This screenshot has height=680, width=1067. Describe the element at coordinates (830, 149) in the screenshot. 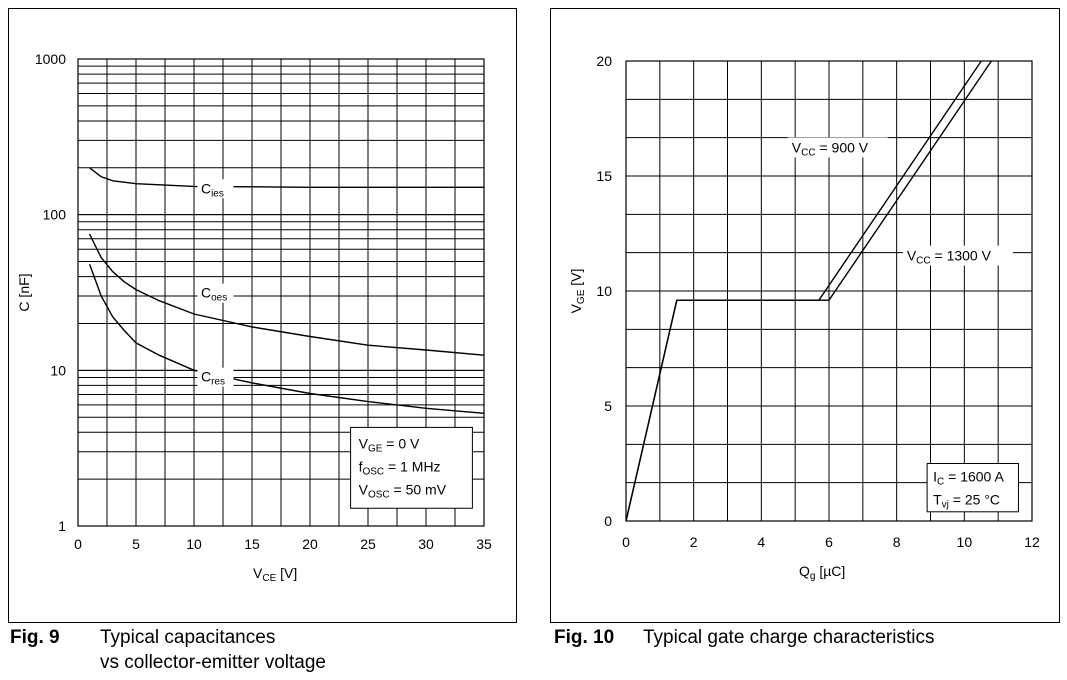

I see `series-vcc-900-label: VCC = 900 V` at that location.